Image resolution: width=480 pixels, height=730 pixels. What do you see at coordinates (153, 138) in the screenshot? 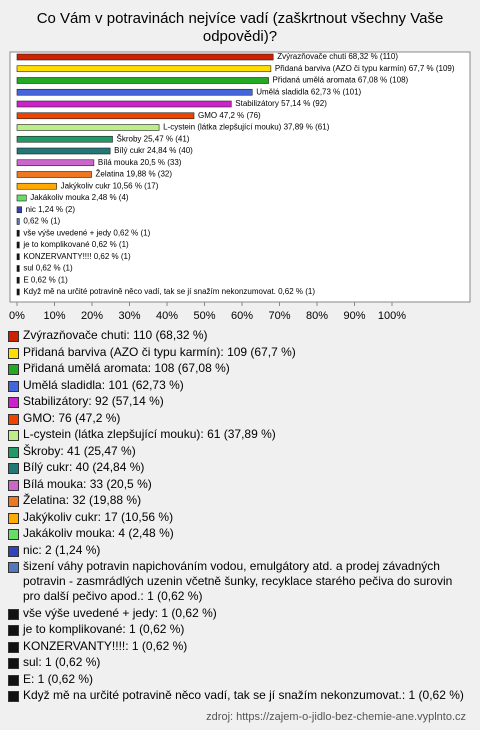
I see `bar-label: Škroby 25,47 % (41)` at bounding box center [153, 138].